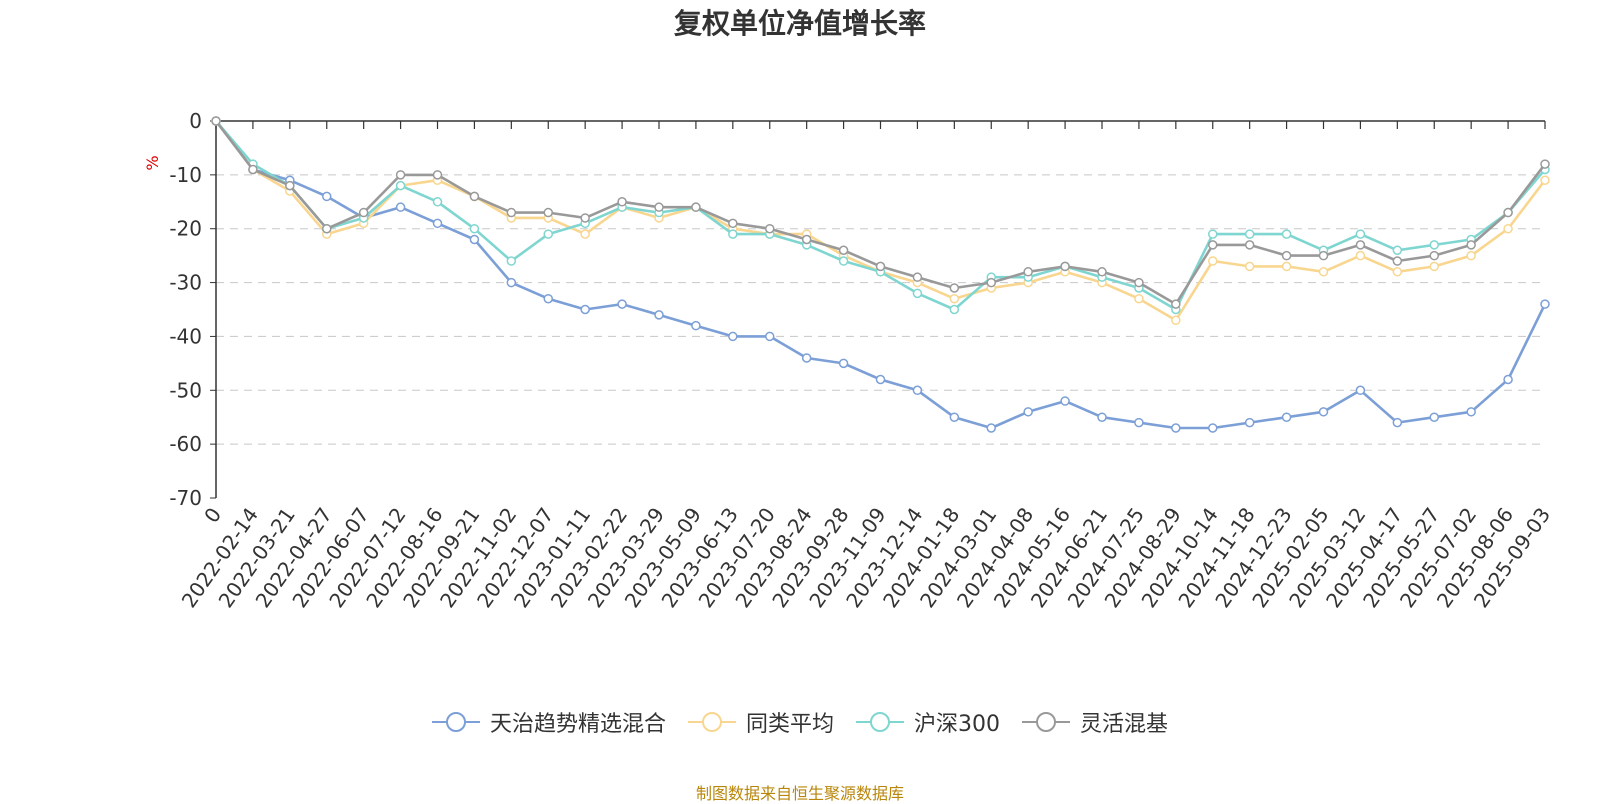  I want to click on legend-label: 灵活混基, so click(1124, 724).